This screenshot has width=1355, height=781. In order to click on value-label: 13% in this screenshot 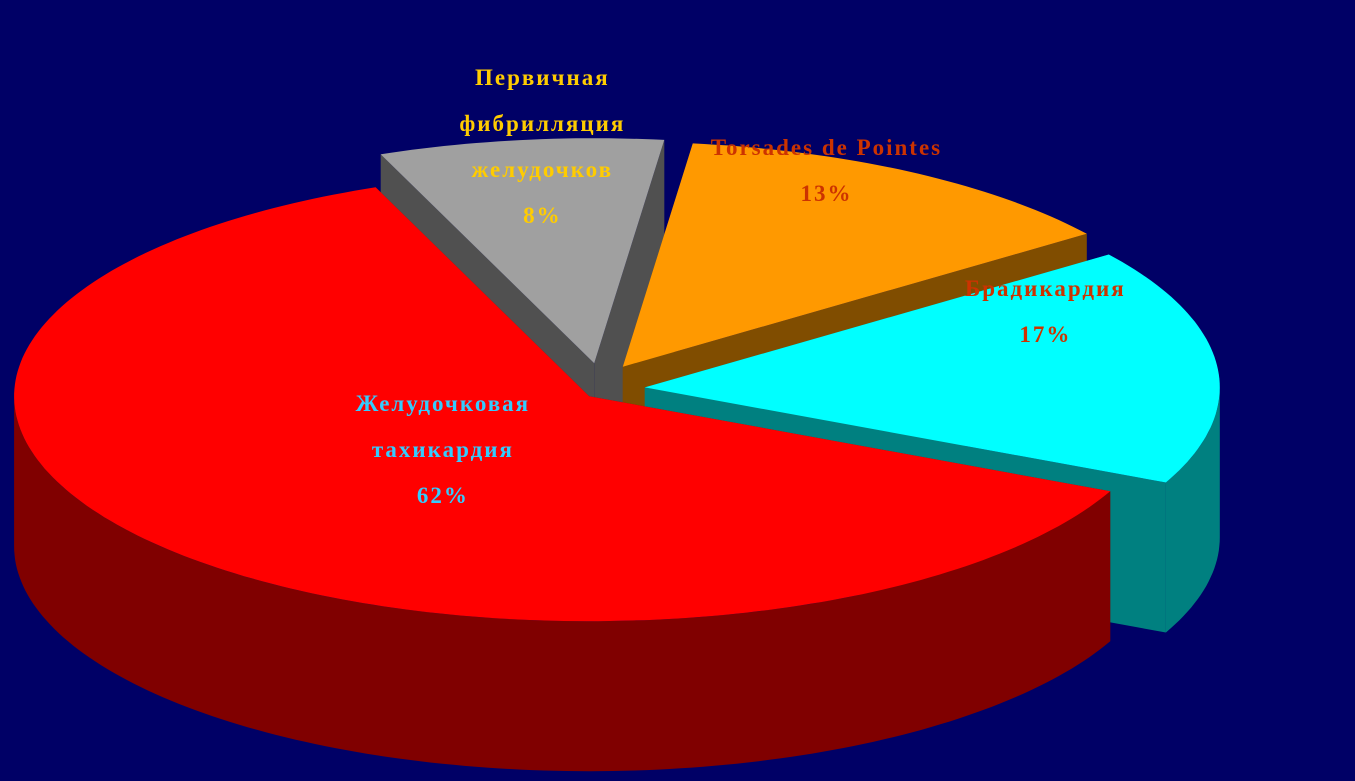, I will do `click(826, 193)`.